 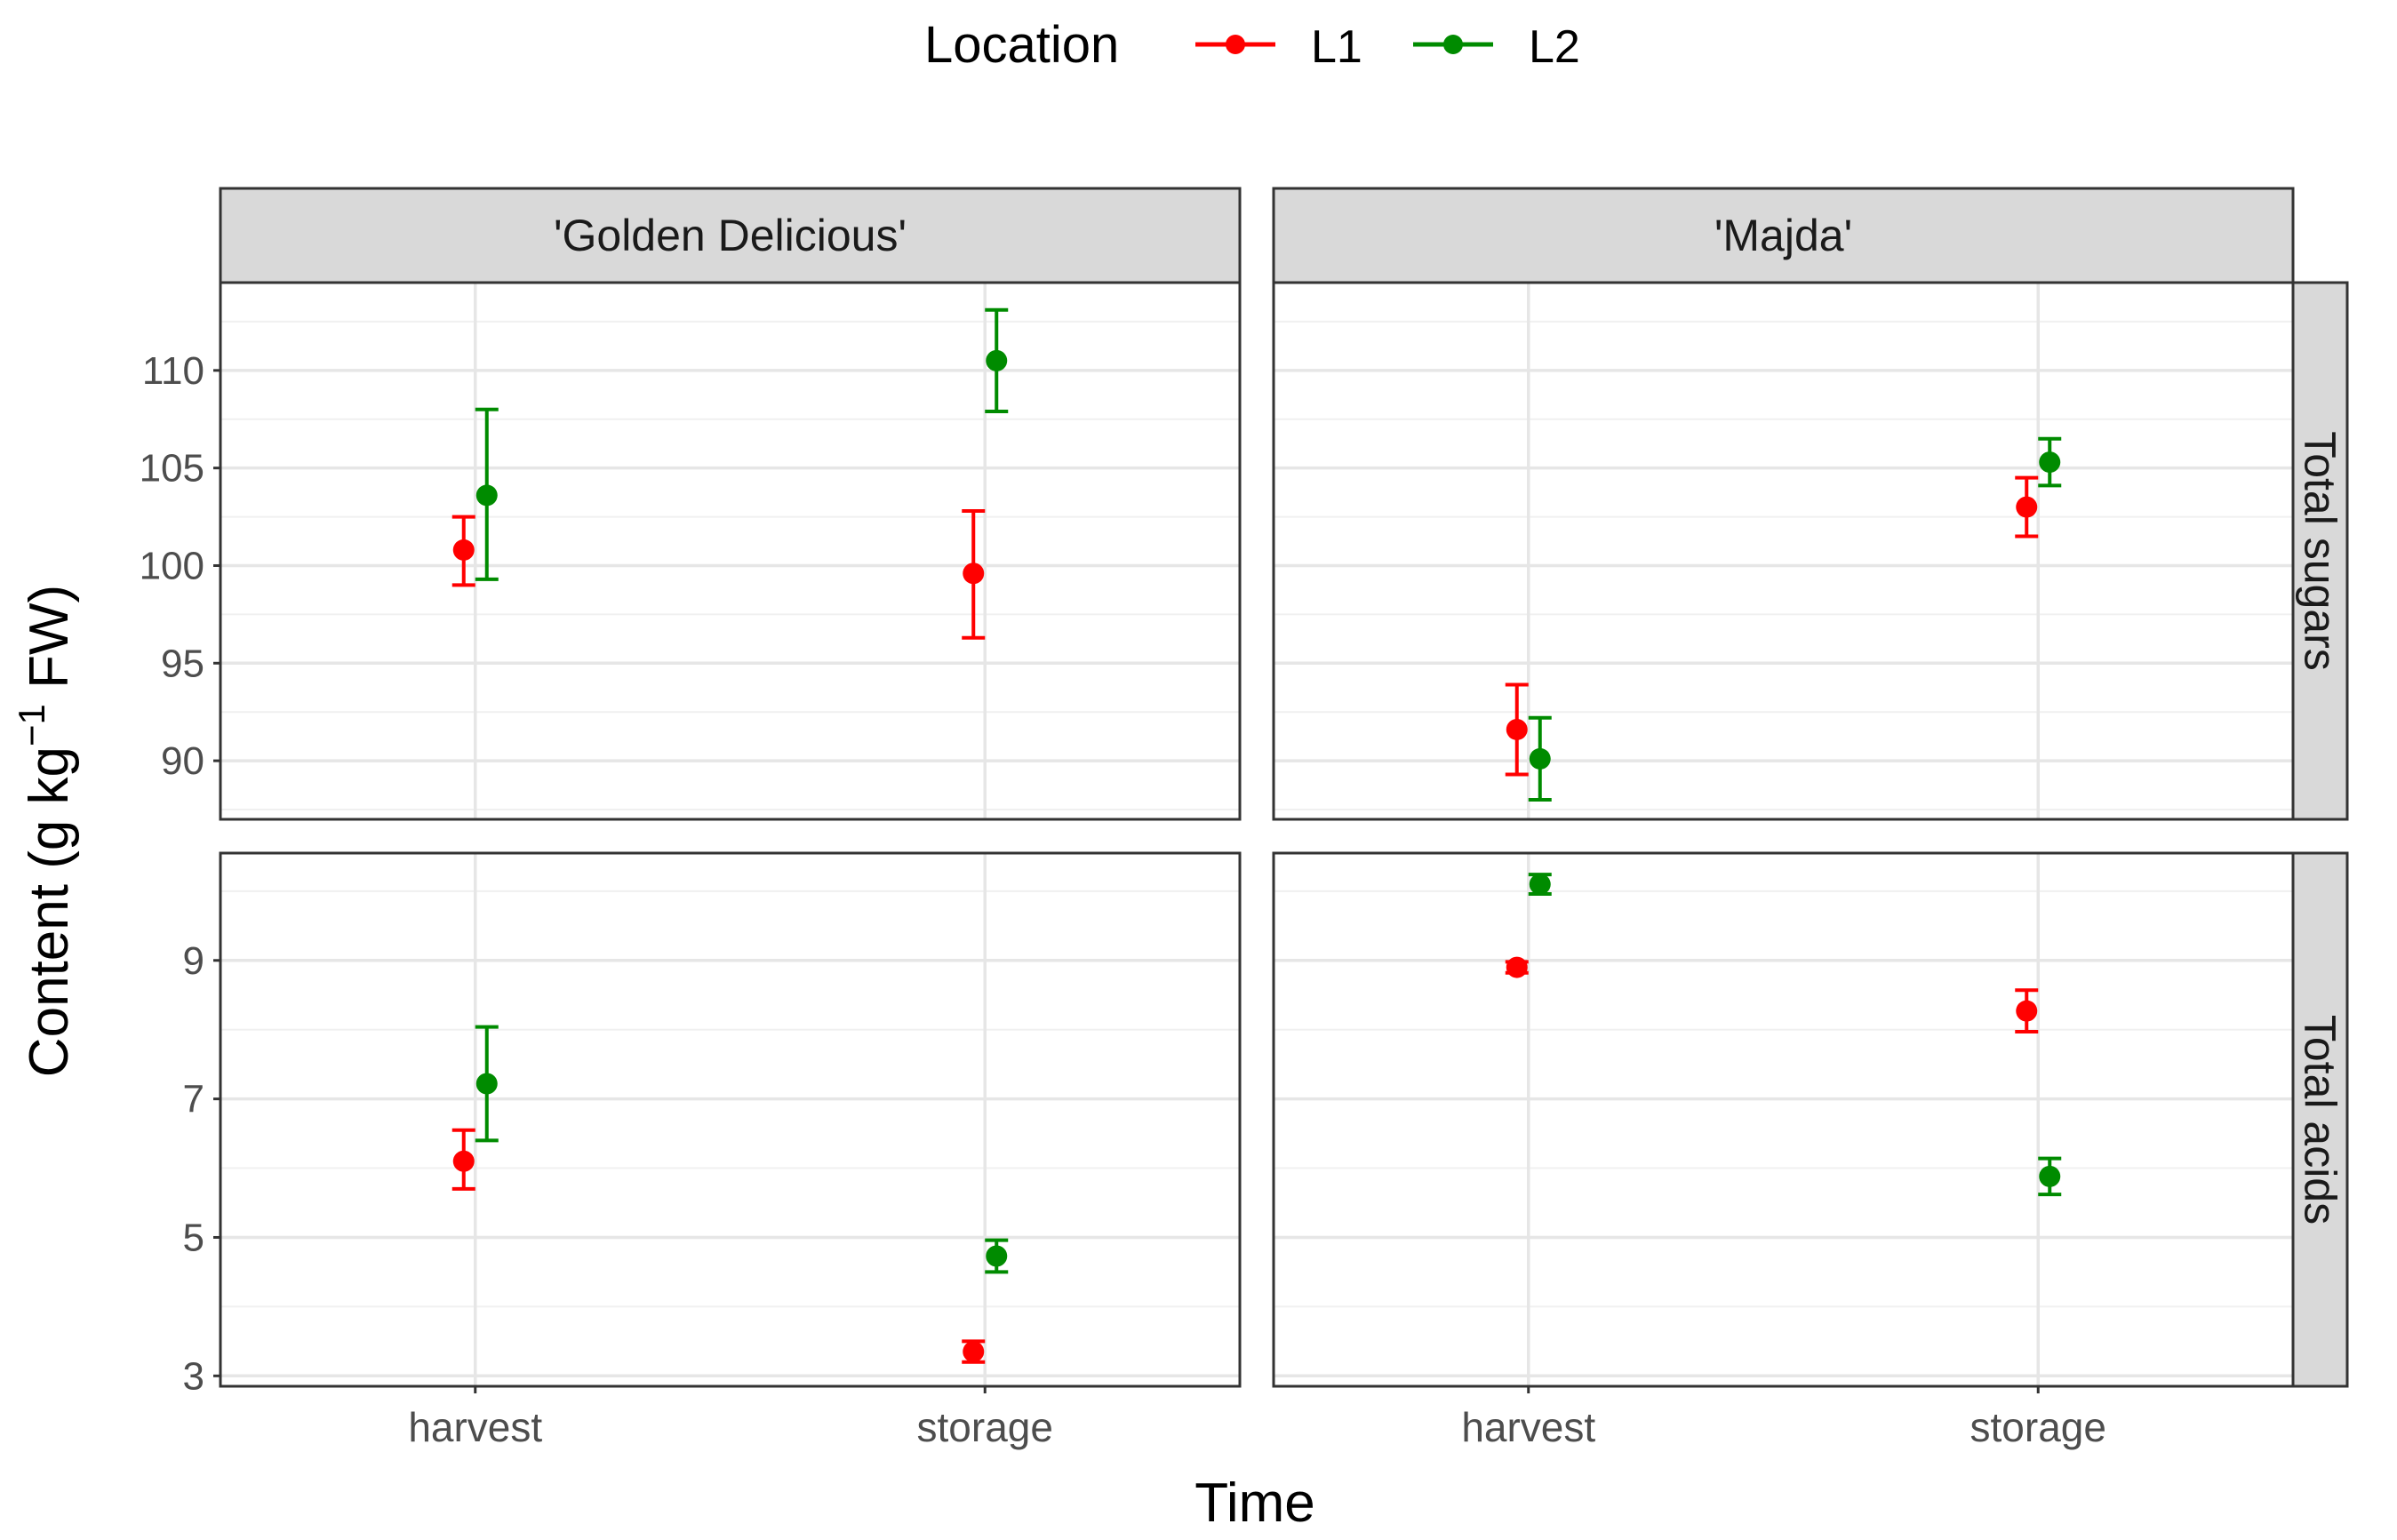 I want to click on y-tick-label: 5, so click(x=193, y=1237).